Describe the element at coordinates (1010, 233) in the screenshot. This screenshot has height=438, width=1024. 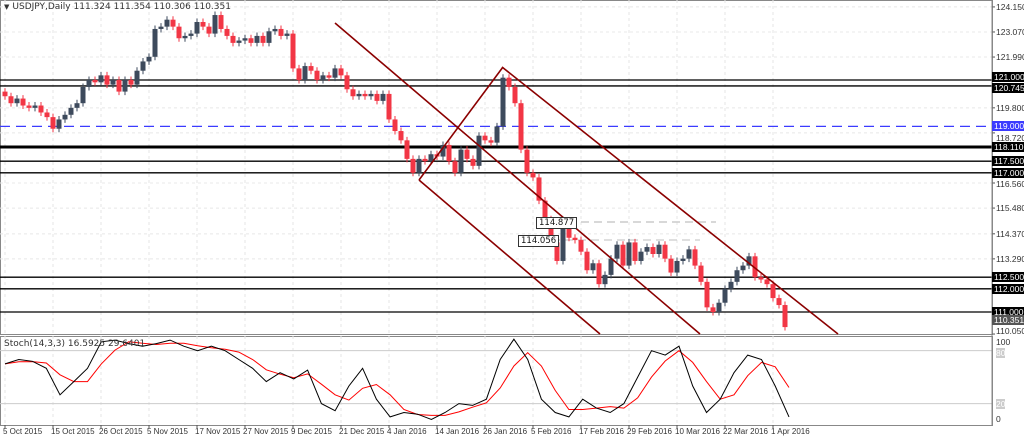
I see `price-axis-label: 114.370` at that location.